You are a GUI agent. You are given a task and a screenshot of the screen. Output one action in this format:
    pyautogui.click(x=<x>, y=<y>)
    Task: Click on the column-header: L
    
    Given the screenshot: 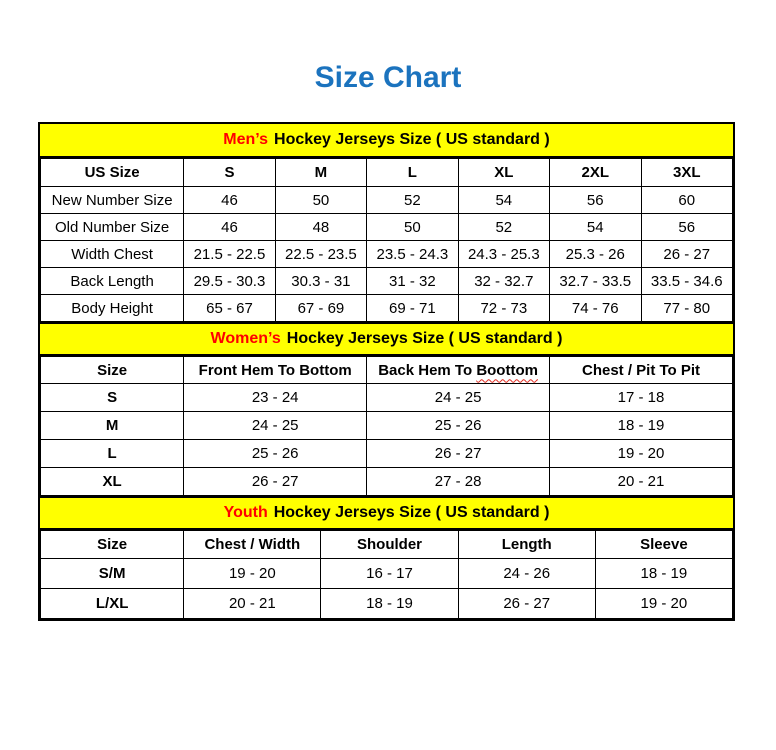 What is the action you would take?
    pyautogui.click(x=412, y=172)
    